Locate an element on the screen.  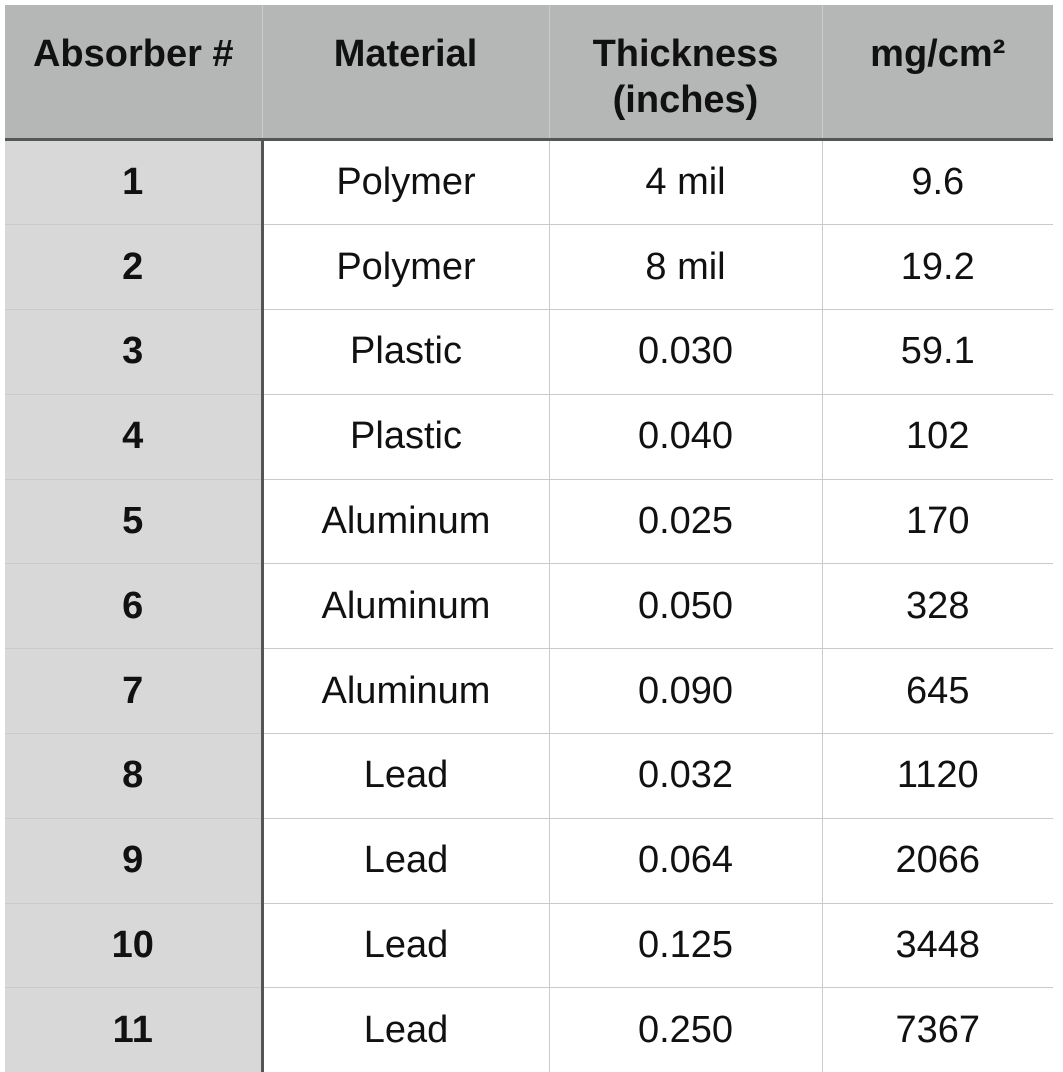
table-row: 7 Aluminum 0.090 645 is located at coordinates (529, 691).